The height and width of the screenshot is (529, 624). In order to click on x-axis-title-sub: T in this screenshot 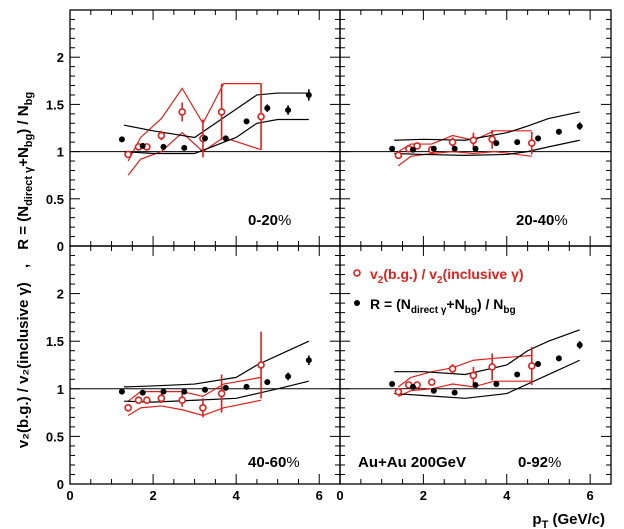, I will do `click(545, 524)`.